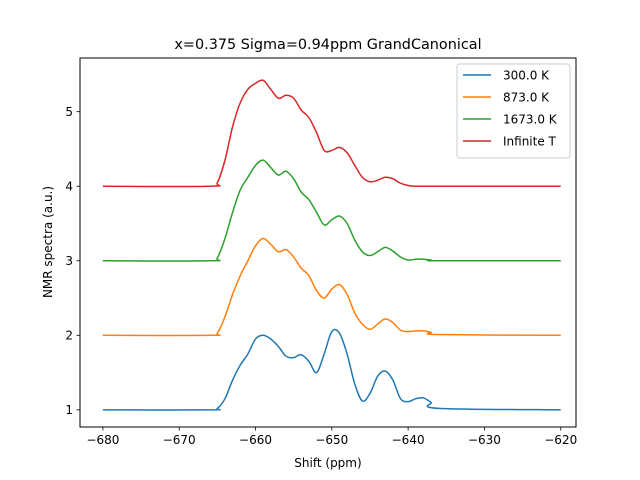 The image size is (640, 480). I want to click on y-tick-label: 2, so click(69, 336).